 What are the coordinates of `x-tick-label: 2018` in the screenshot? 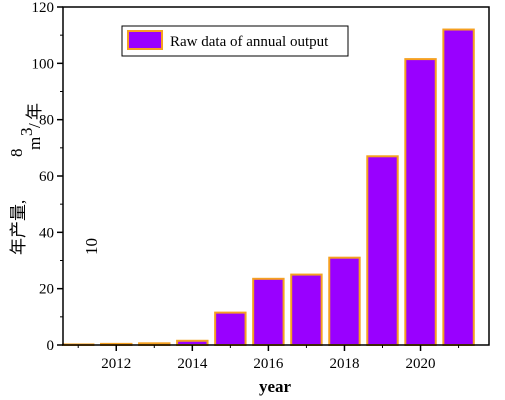 It's located at (344, 364).